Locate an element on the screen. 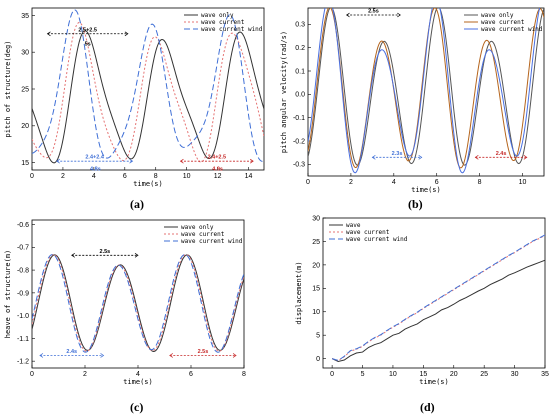 The width and height of the screenshot is (550, 416). plot-frame is located at coordinates (434, 293).